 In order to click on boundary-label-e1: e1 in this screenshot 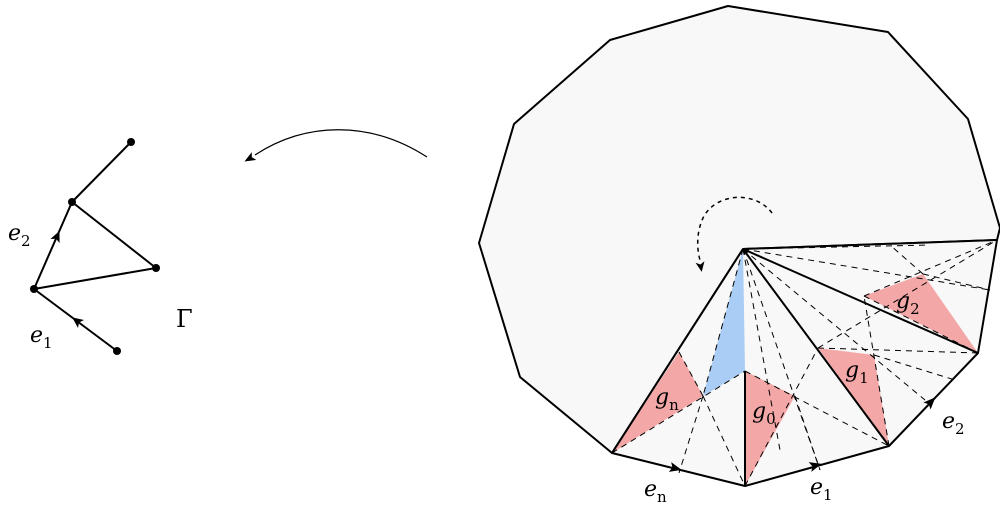, I will do `click(821, 489)`.